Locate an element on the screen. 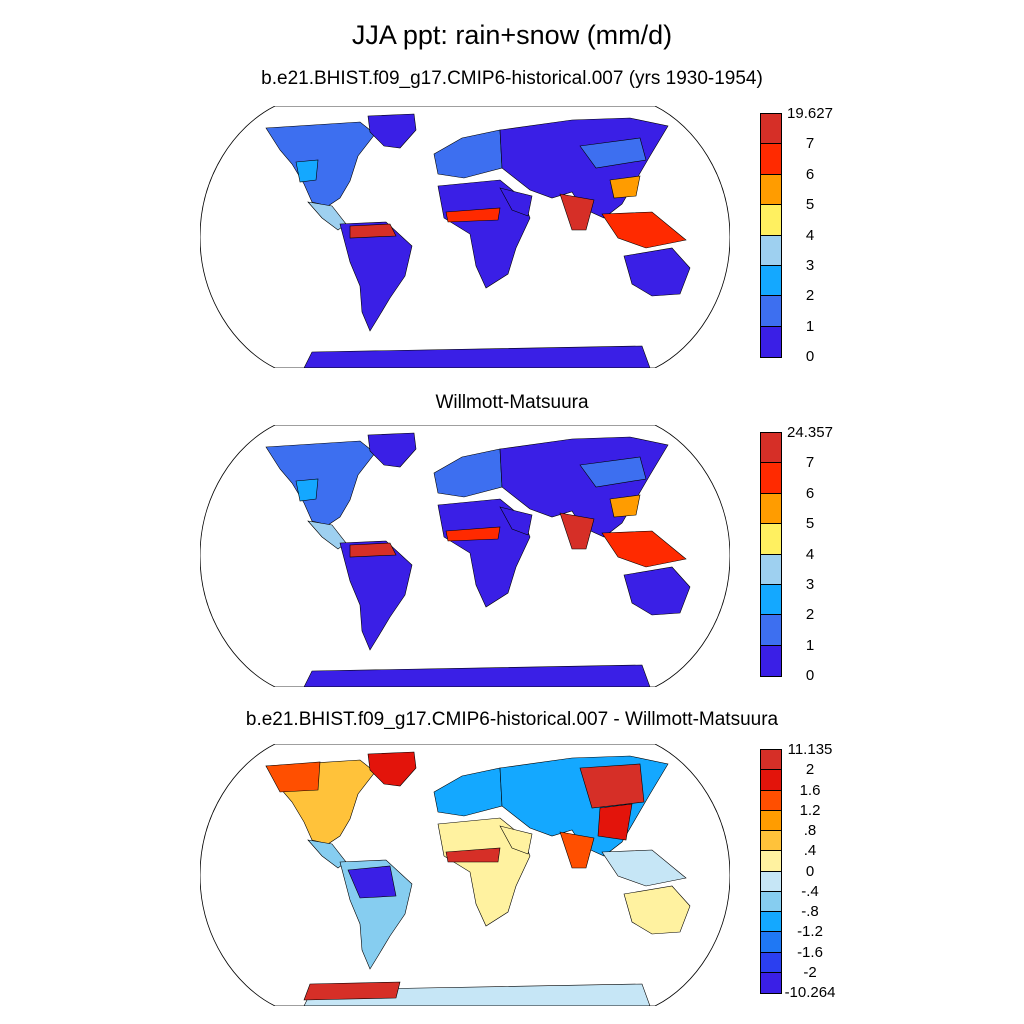  colorbar-tick-label: 11.135 is located at coordinates (810, 749).